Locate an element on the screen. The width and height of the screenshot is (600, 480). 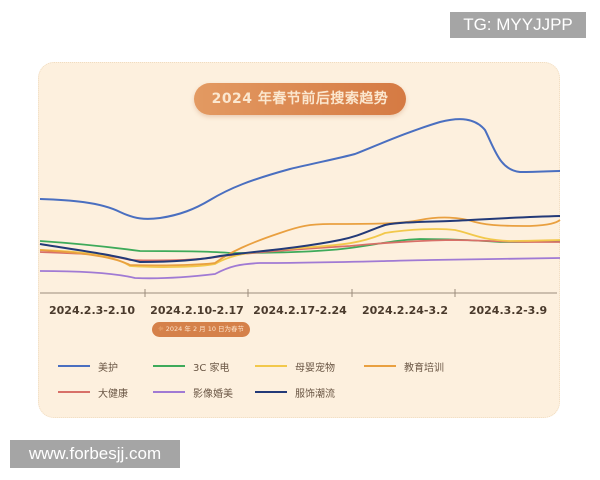
x-axis-label: 2024.2.17-2.24 is located at coordinates (300, 310).